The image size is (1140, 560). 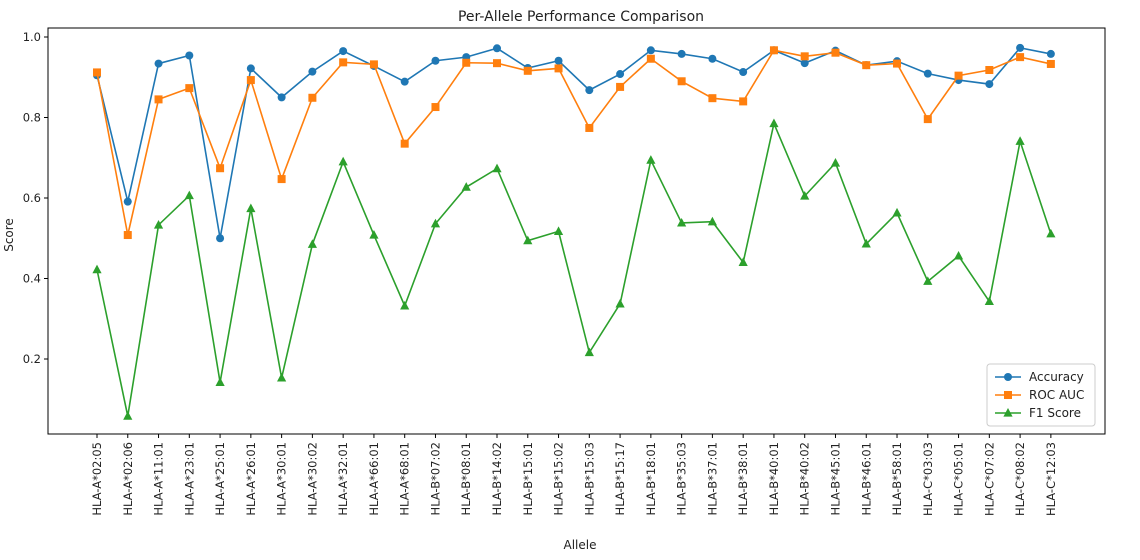 I want to click on x-tick-label: HLA-A*26:01, so click(x=251, y=479).